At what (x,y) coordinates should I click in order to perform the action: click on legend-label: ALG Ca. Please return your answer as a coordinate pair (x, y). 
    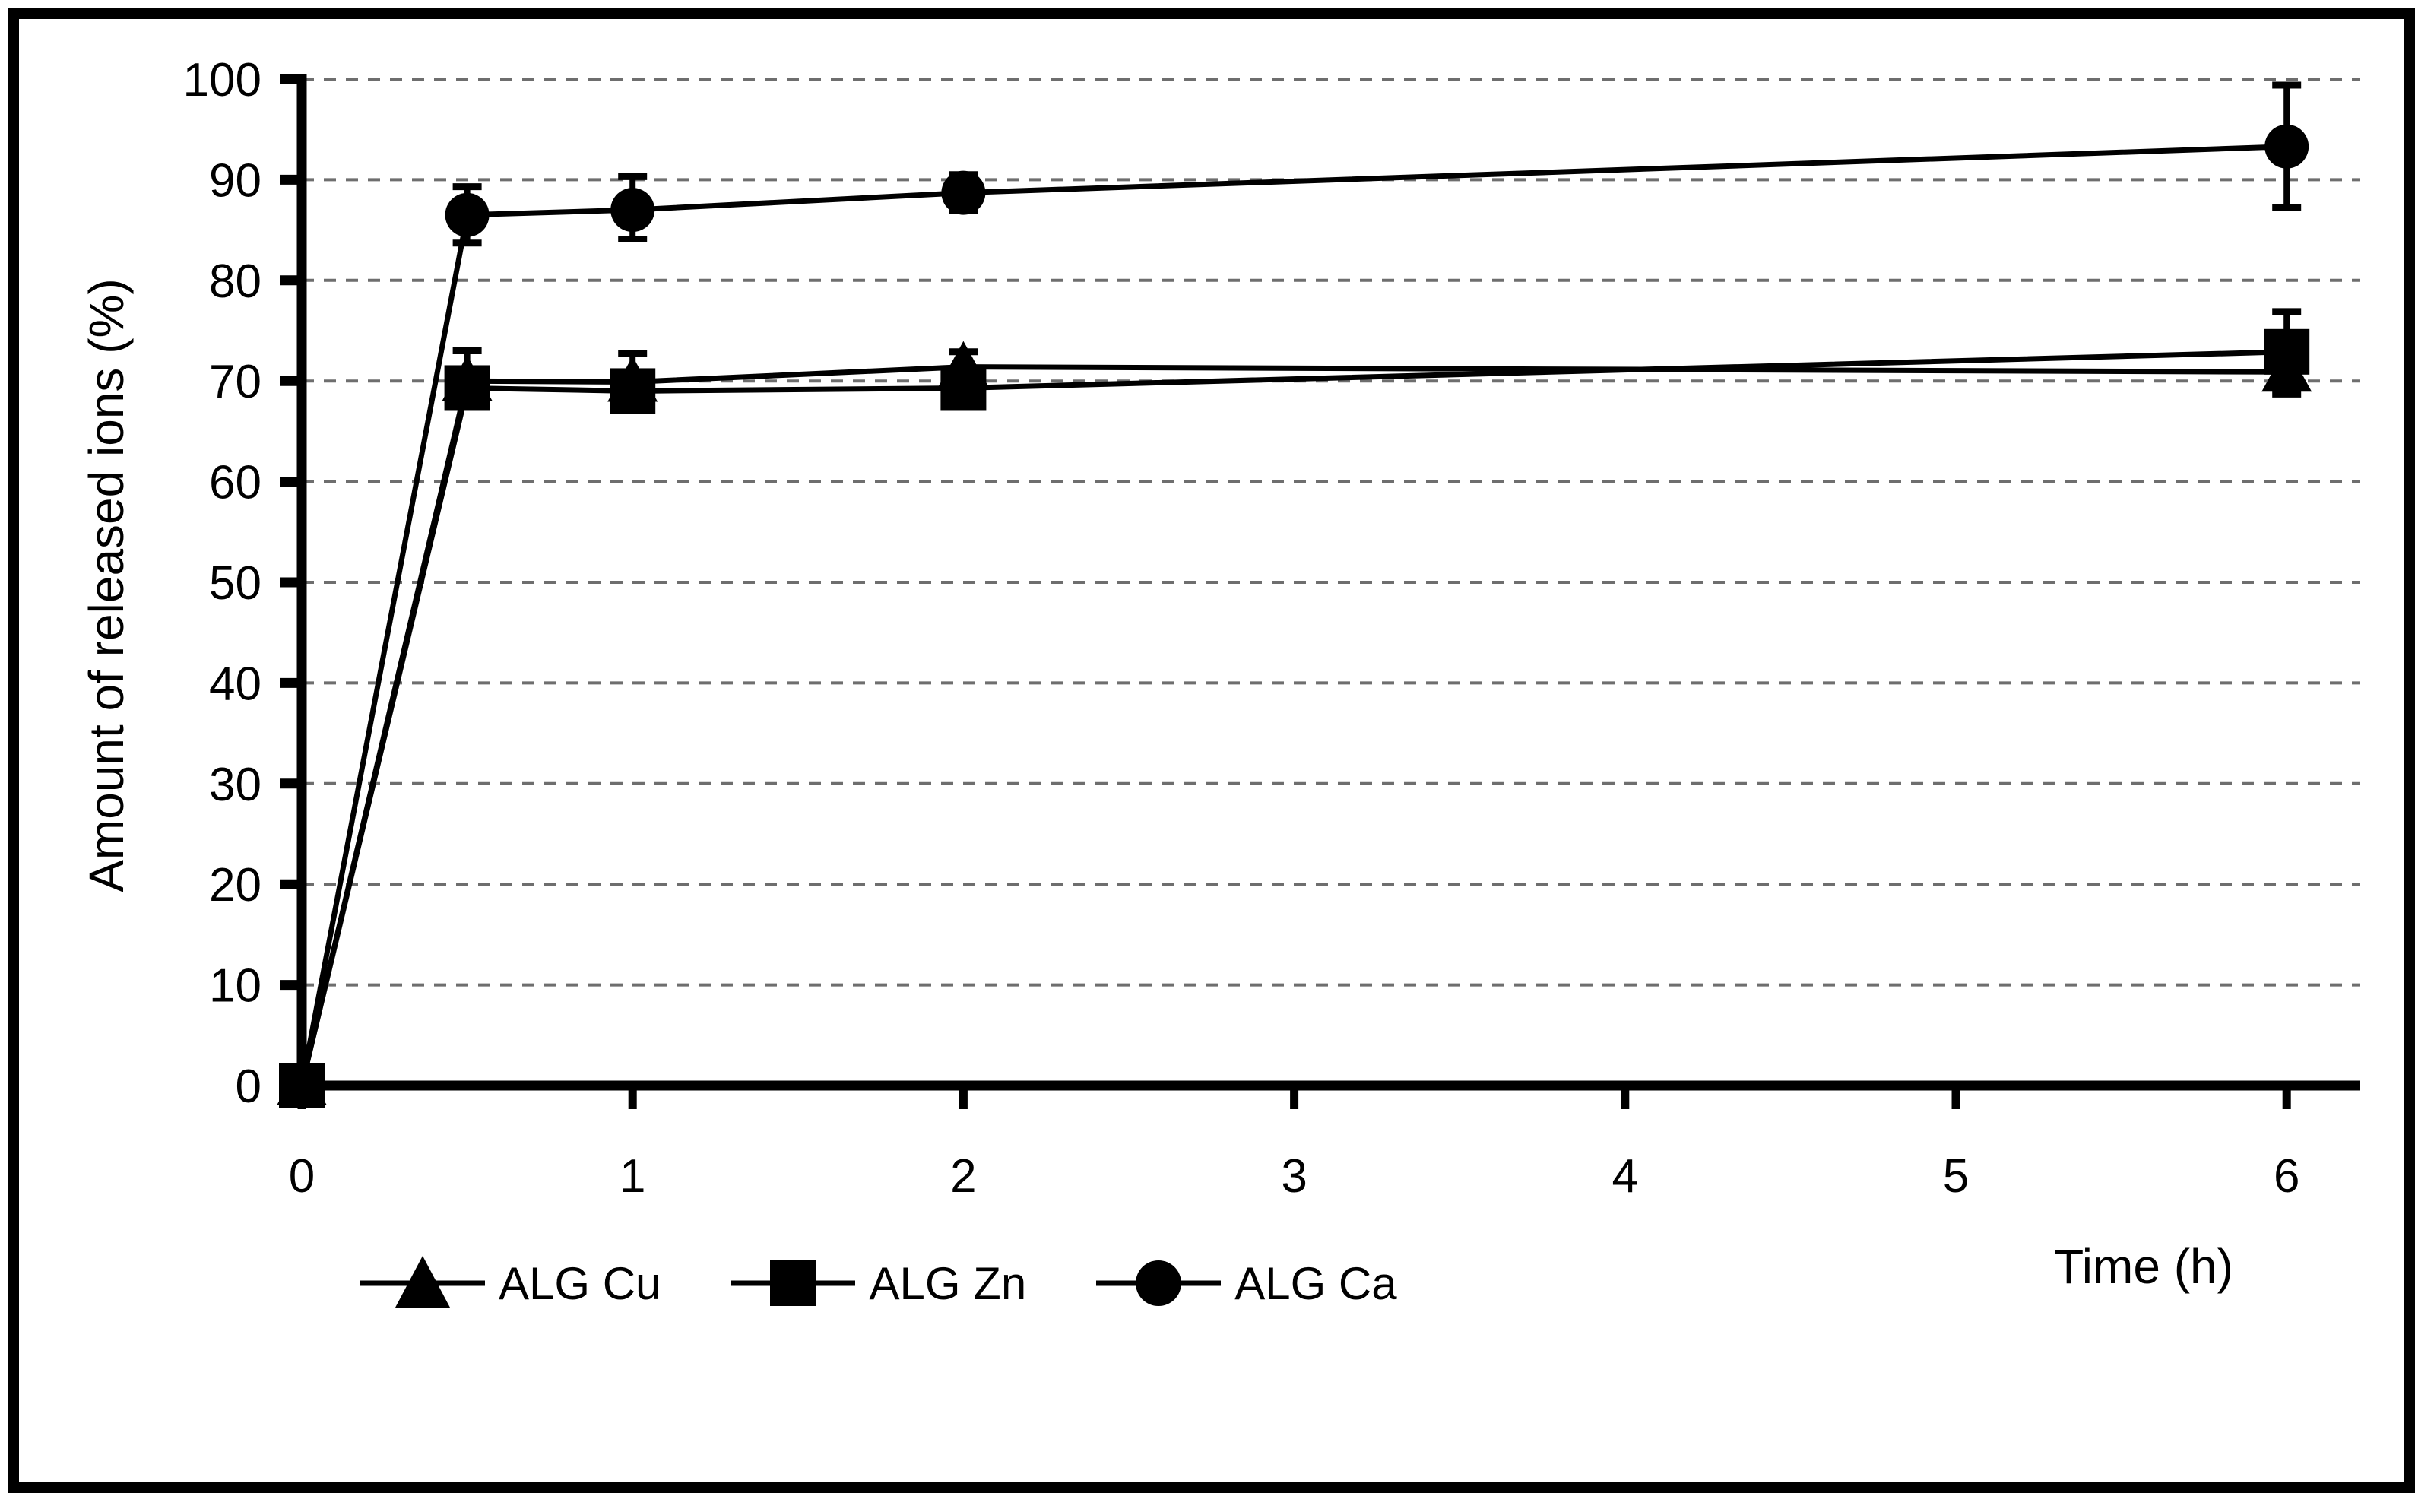
    Looking at the image, I should click on (1315, 1283).